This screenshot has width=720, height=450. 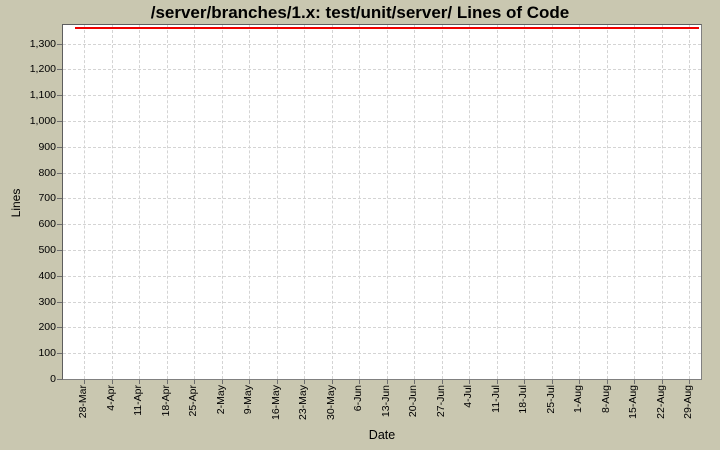 What do you see at coordinates (248, 400) in the screenshot?
I see `x-tick-label: 9-May` at bounding box center [248, 400].